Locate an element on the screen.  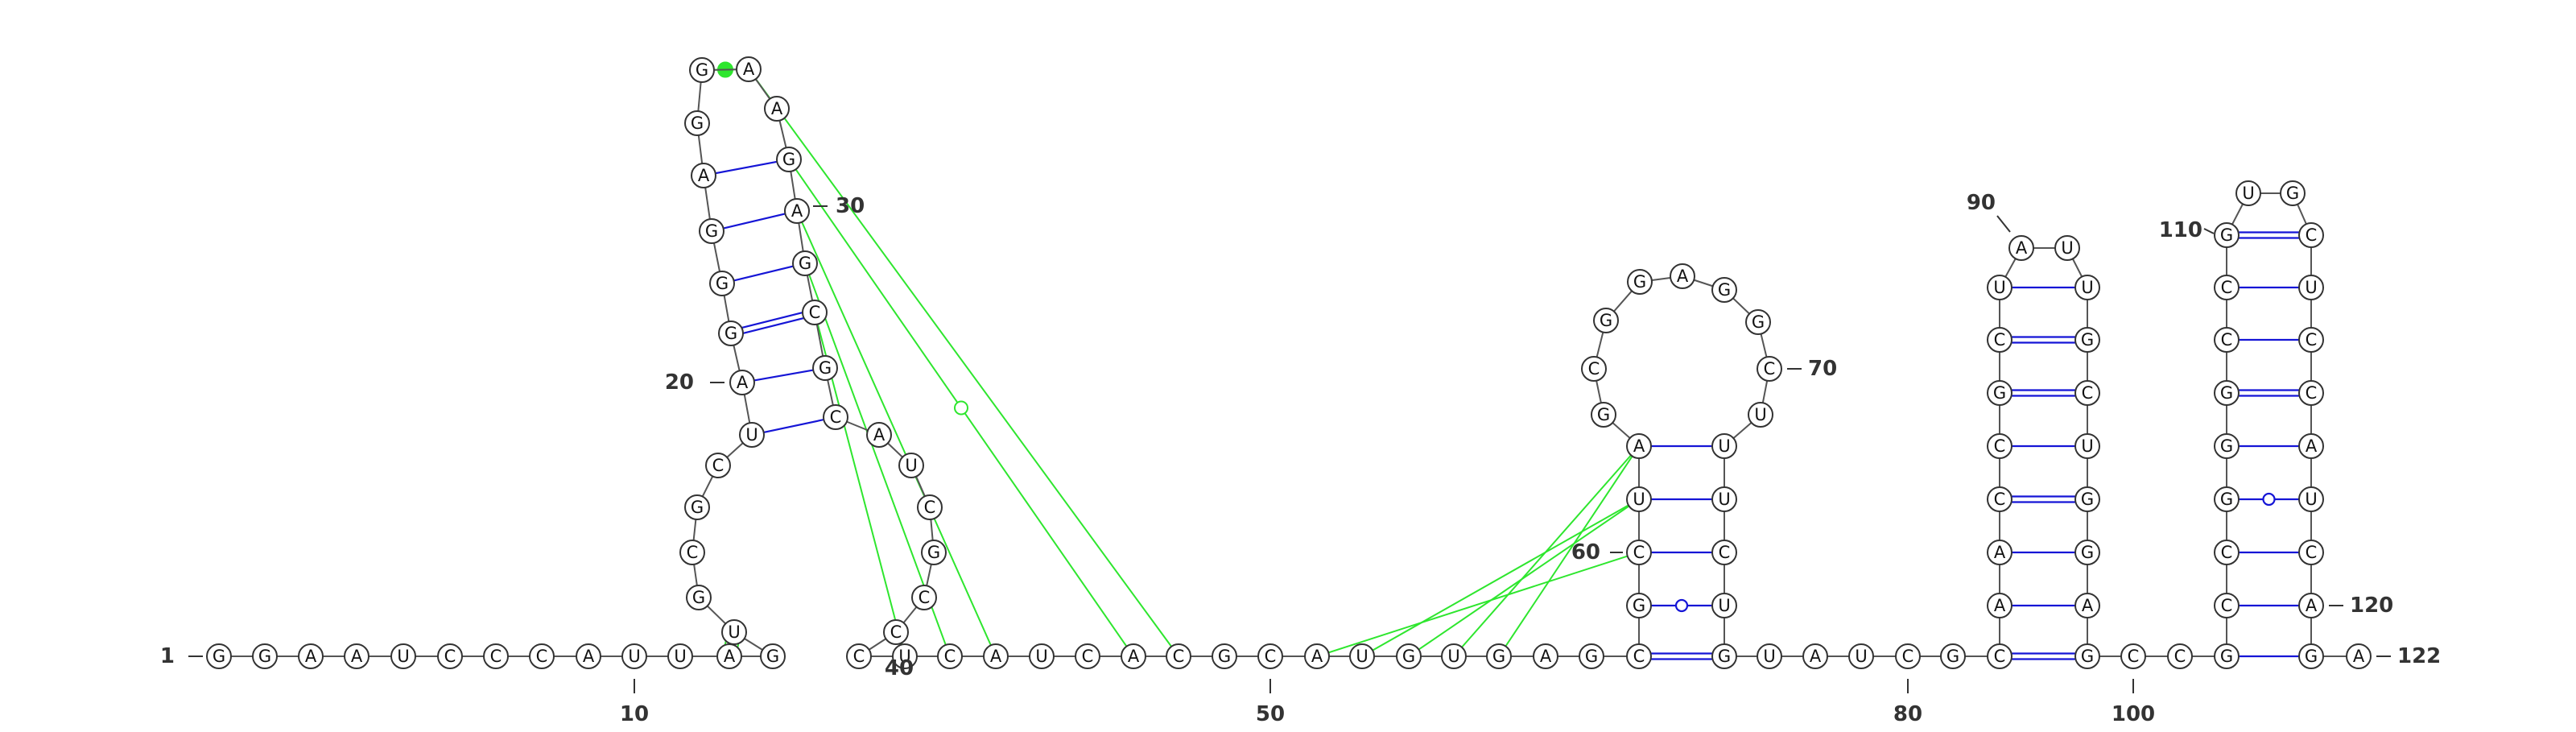
tertiary-interaction-line is located at coordinates (1477, 604).